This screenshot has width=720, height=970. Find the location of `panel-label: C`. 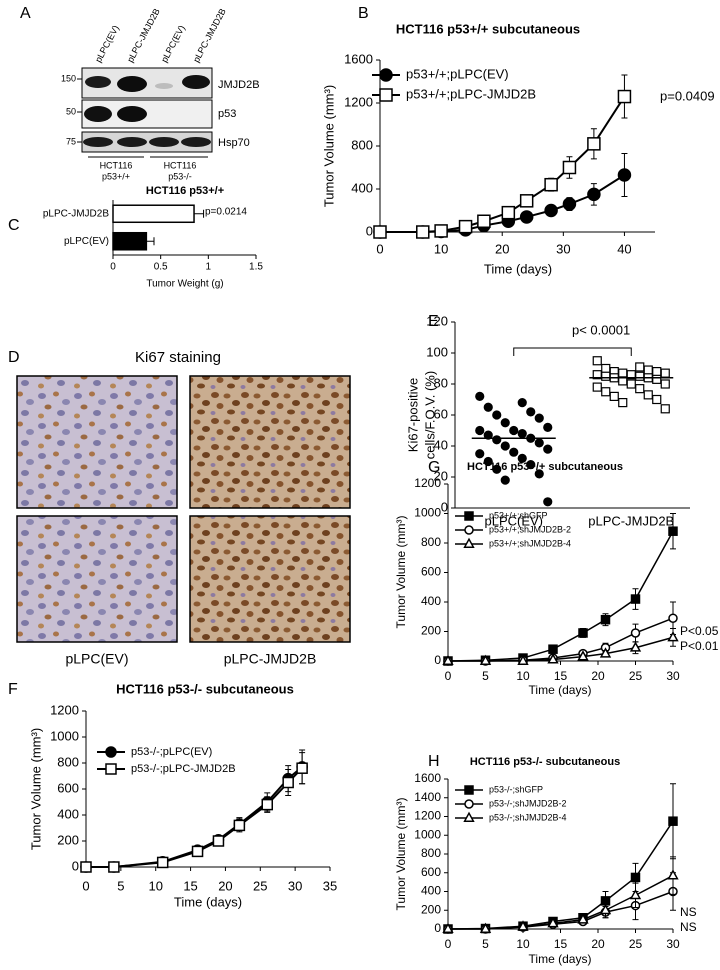

panel-label: C is located at coordinates (14, 225).